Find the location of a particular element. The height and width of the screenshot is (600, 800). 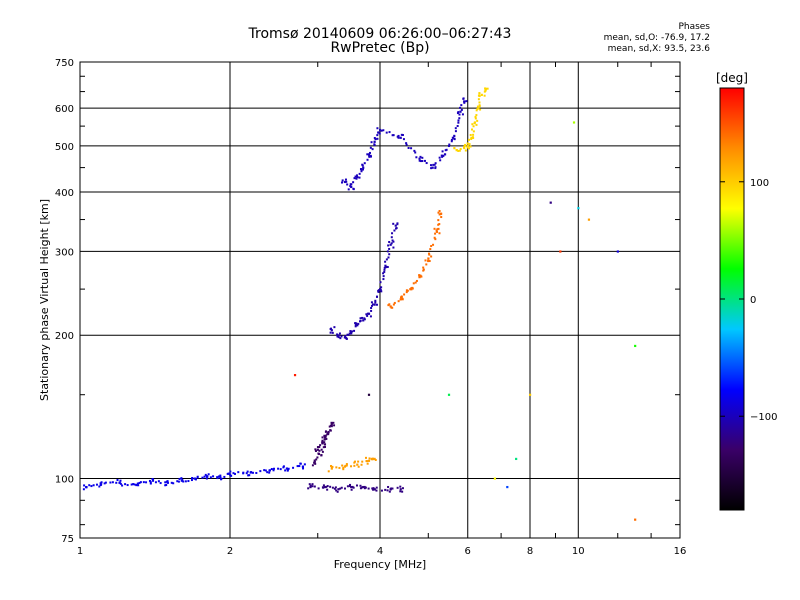

y-tick-label: 300 is located at coordinates (64, 252).